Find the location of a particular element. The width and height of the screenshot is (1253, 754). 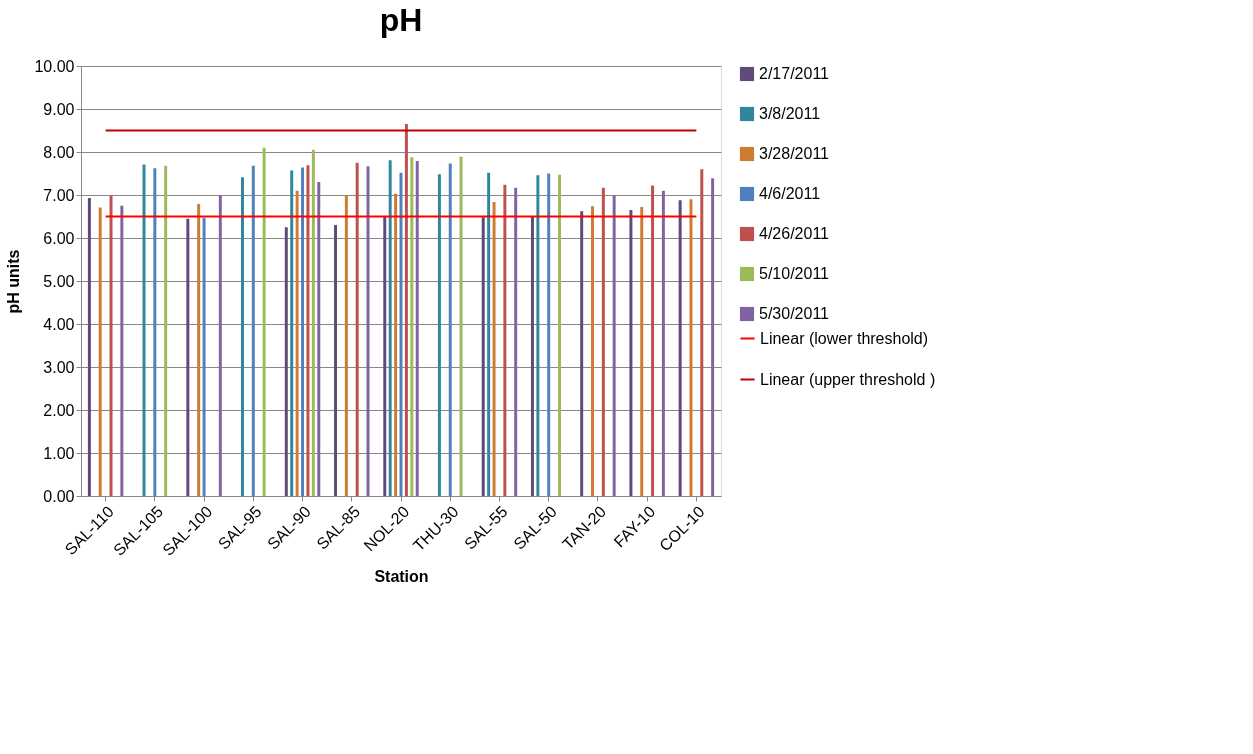

legend-label: 5/10/2011 is located at coordinates (794, 273).